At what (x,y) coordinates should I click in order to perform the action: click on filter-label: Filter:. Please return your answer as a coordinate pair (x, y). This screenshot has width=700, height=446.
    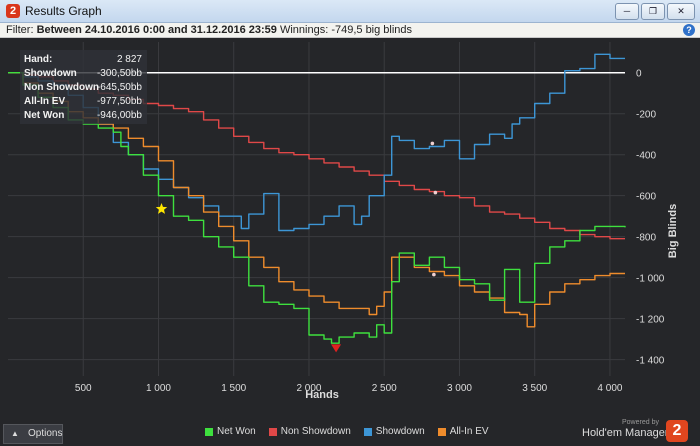
    Looking at the image, I should click on (20, 30).